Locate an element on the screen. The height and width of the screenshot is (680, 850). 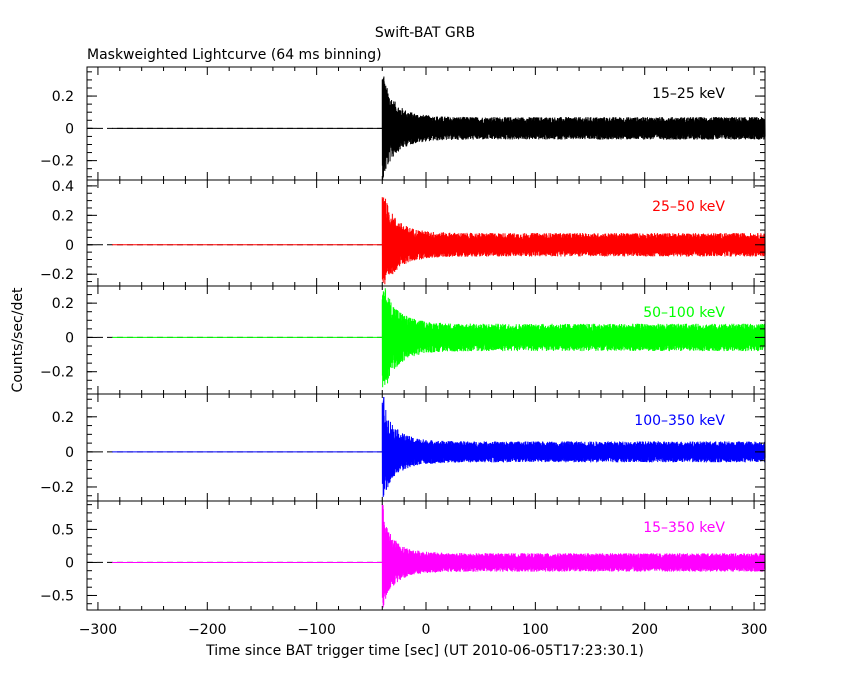
series-label-2: 25–50 keV is located at coordinates (688, 207).